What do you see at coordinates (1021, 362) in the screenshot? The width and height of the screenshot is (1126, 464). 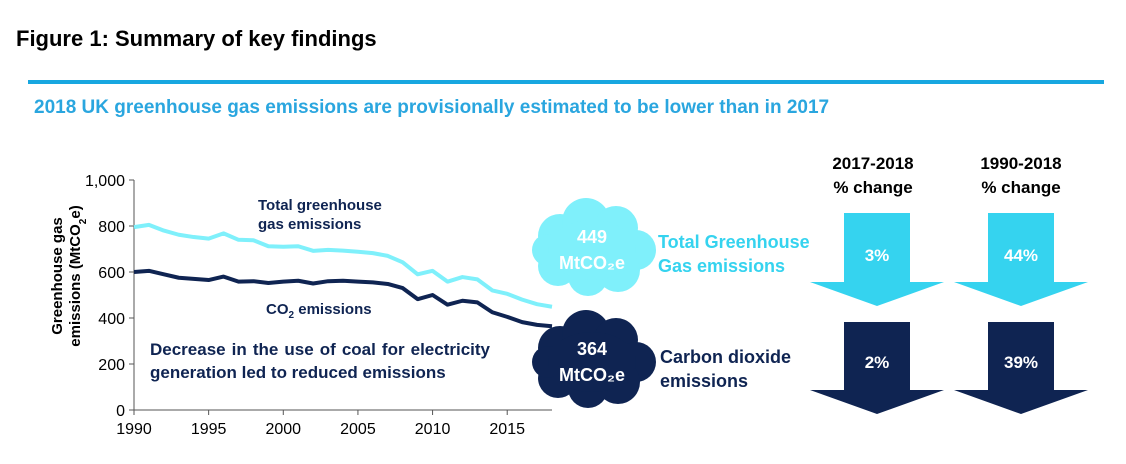 I see `co2-change-1990-2018: 39%` at bounding box center [1021, 362].